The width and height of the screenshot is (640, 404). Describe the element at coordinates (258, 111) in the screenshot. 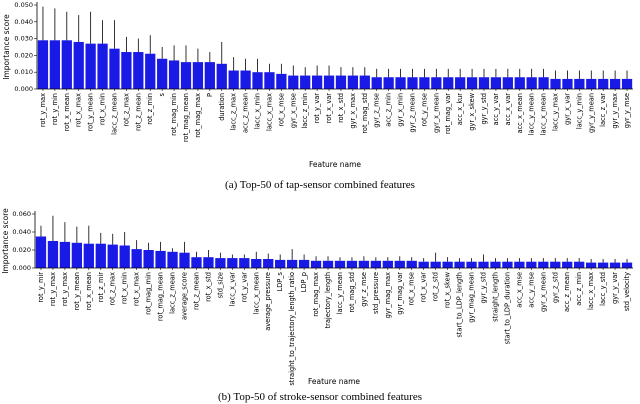

I see `x-tick-label: lacc_x_min` at that location.